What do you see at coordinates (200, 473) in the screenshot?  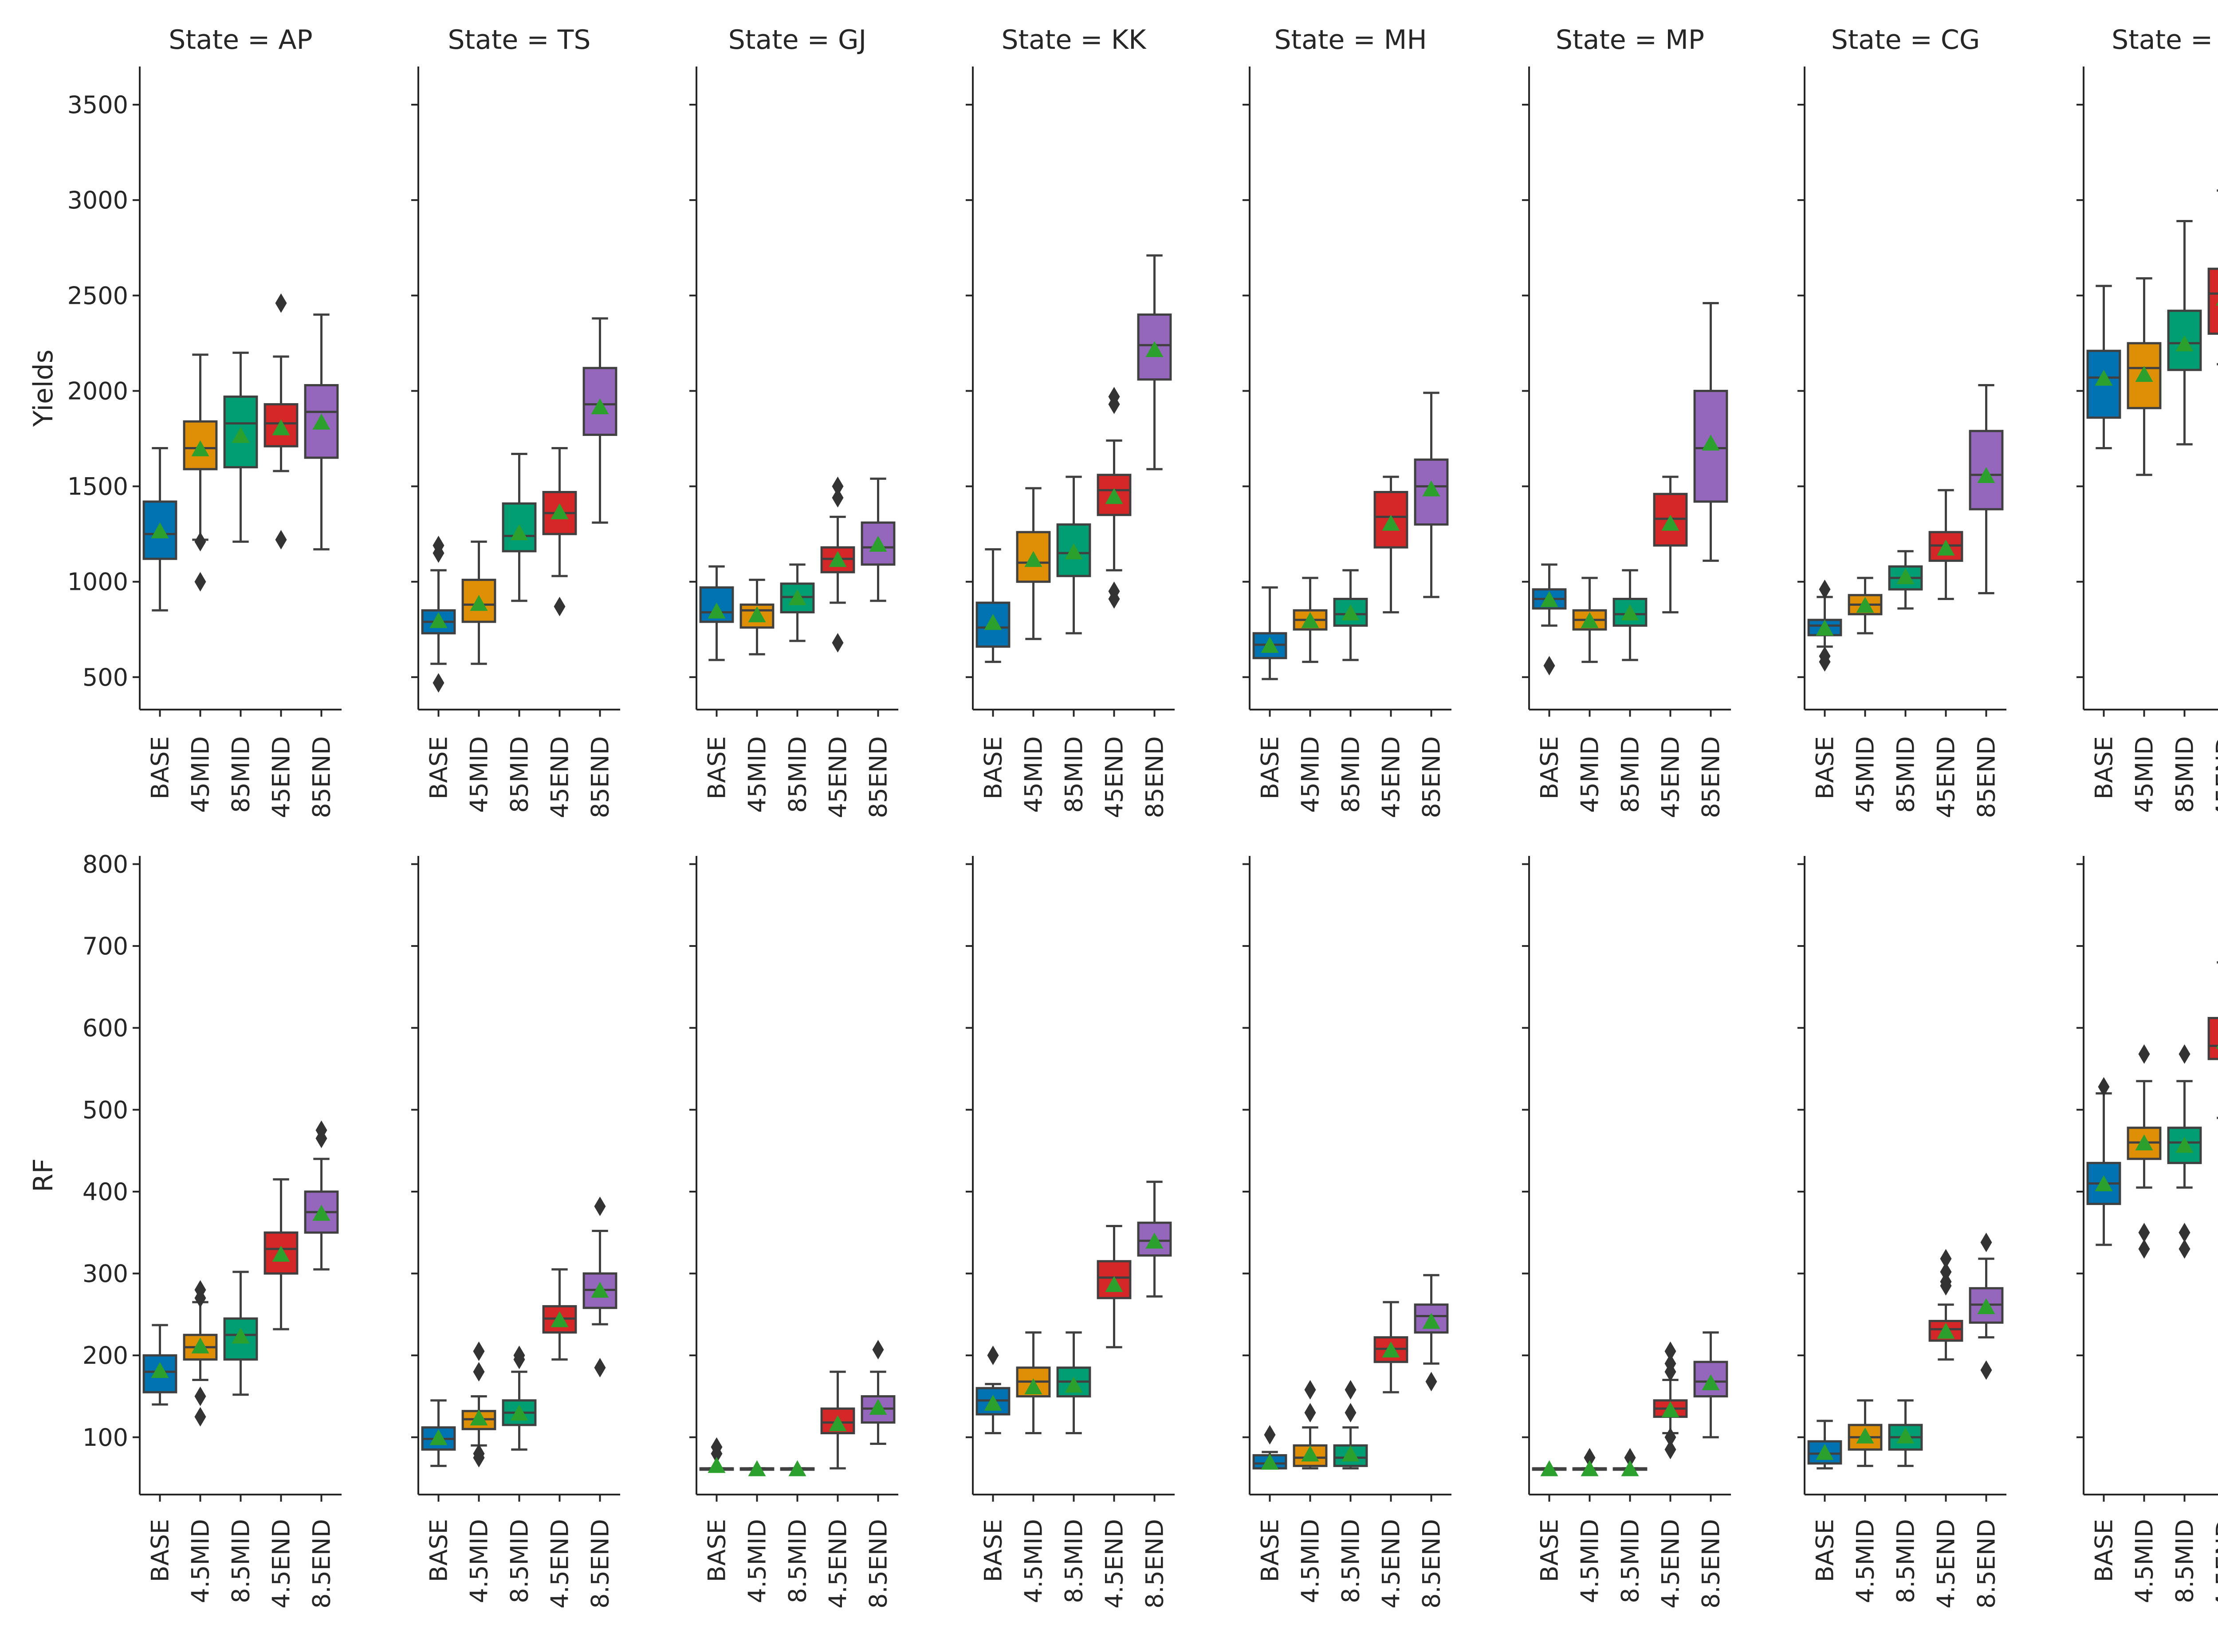 I see `box-ap-45mid` at bounding box center [200, 473].